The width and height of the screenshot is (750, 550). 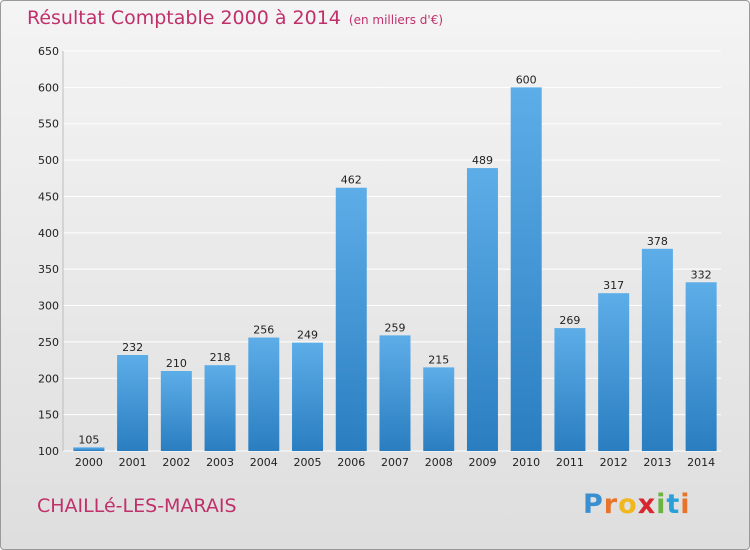 What do you see at coordinates (184, 18) in the screenshot?
I see `chart-title-text: Résultat Comptable 2000 à 2014` at bounding box center [184, 18].